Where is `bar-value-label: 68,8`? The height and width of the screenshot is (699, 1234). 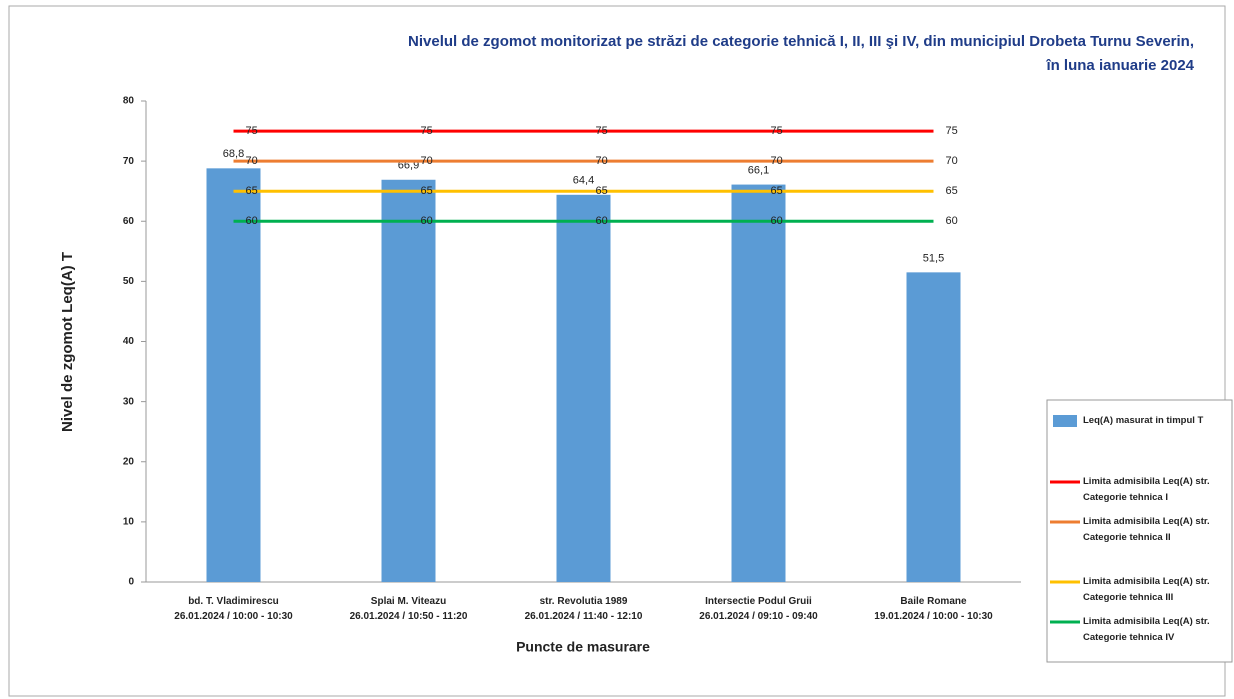
bar-value-label: 68,8 is located at coordinates (233, 154).